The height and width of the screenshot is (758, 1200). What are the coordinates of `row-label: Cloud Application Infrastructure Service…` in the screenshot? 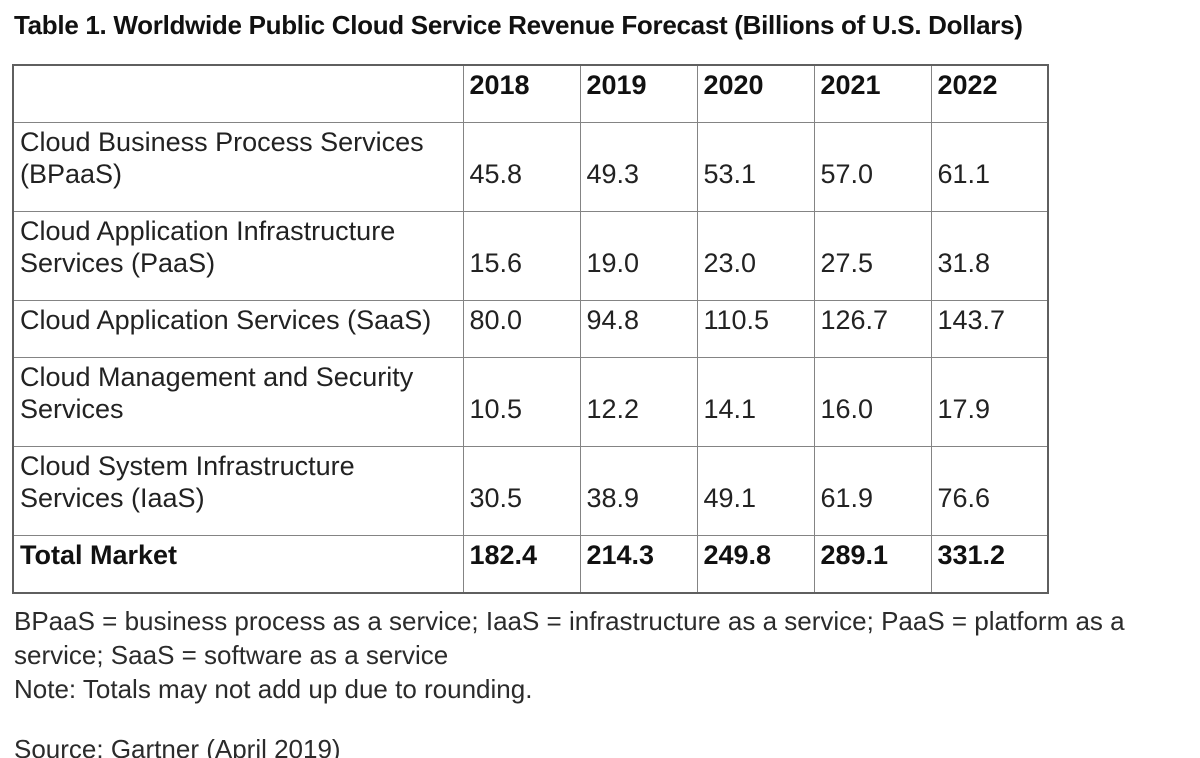 It's located at (238, 256).